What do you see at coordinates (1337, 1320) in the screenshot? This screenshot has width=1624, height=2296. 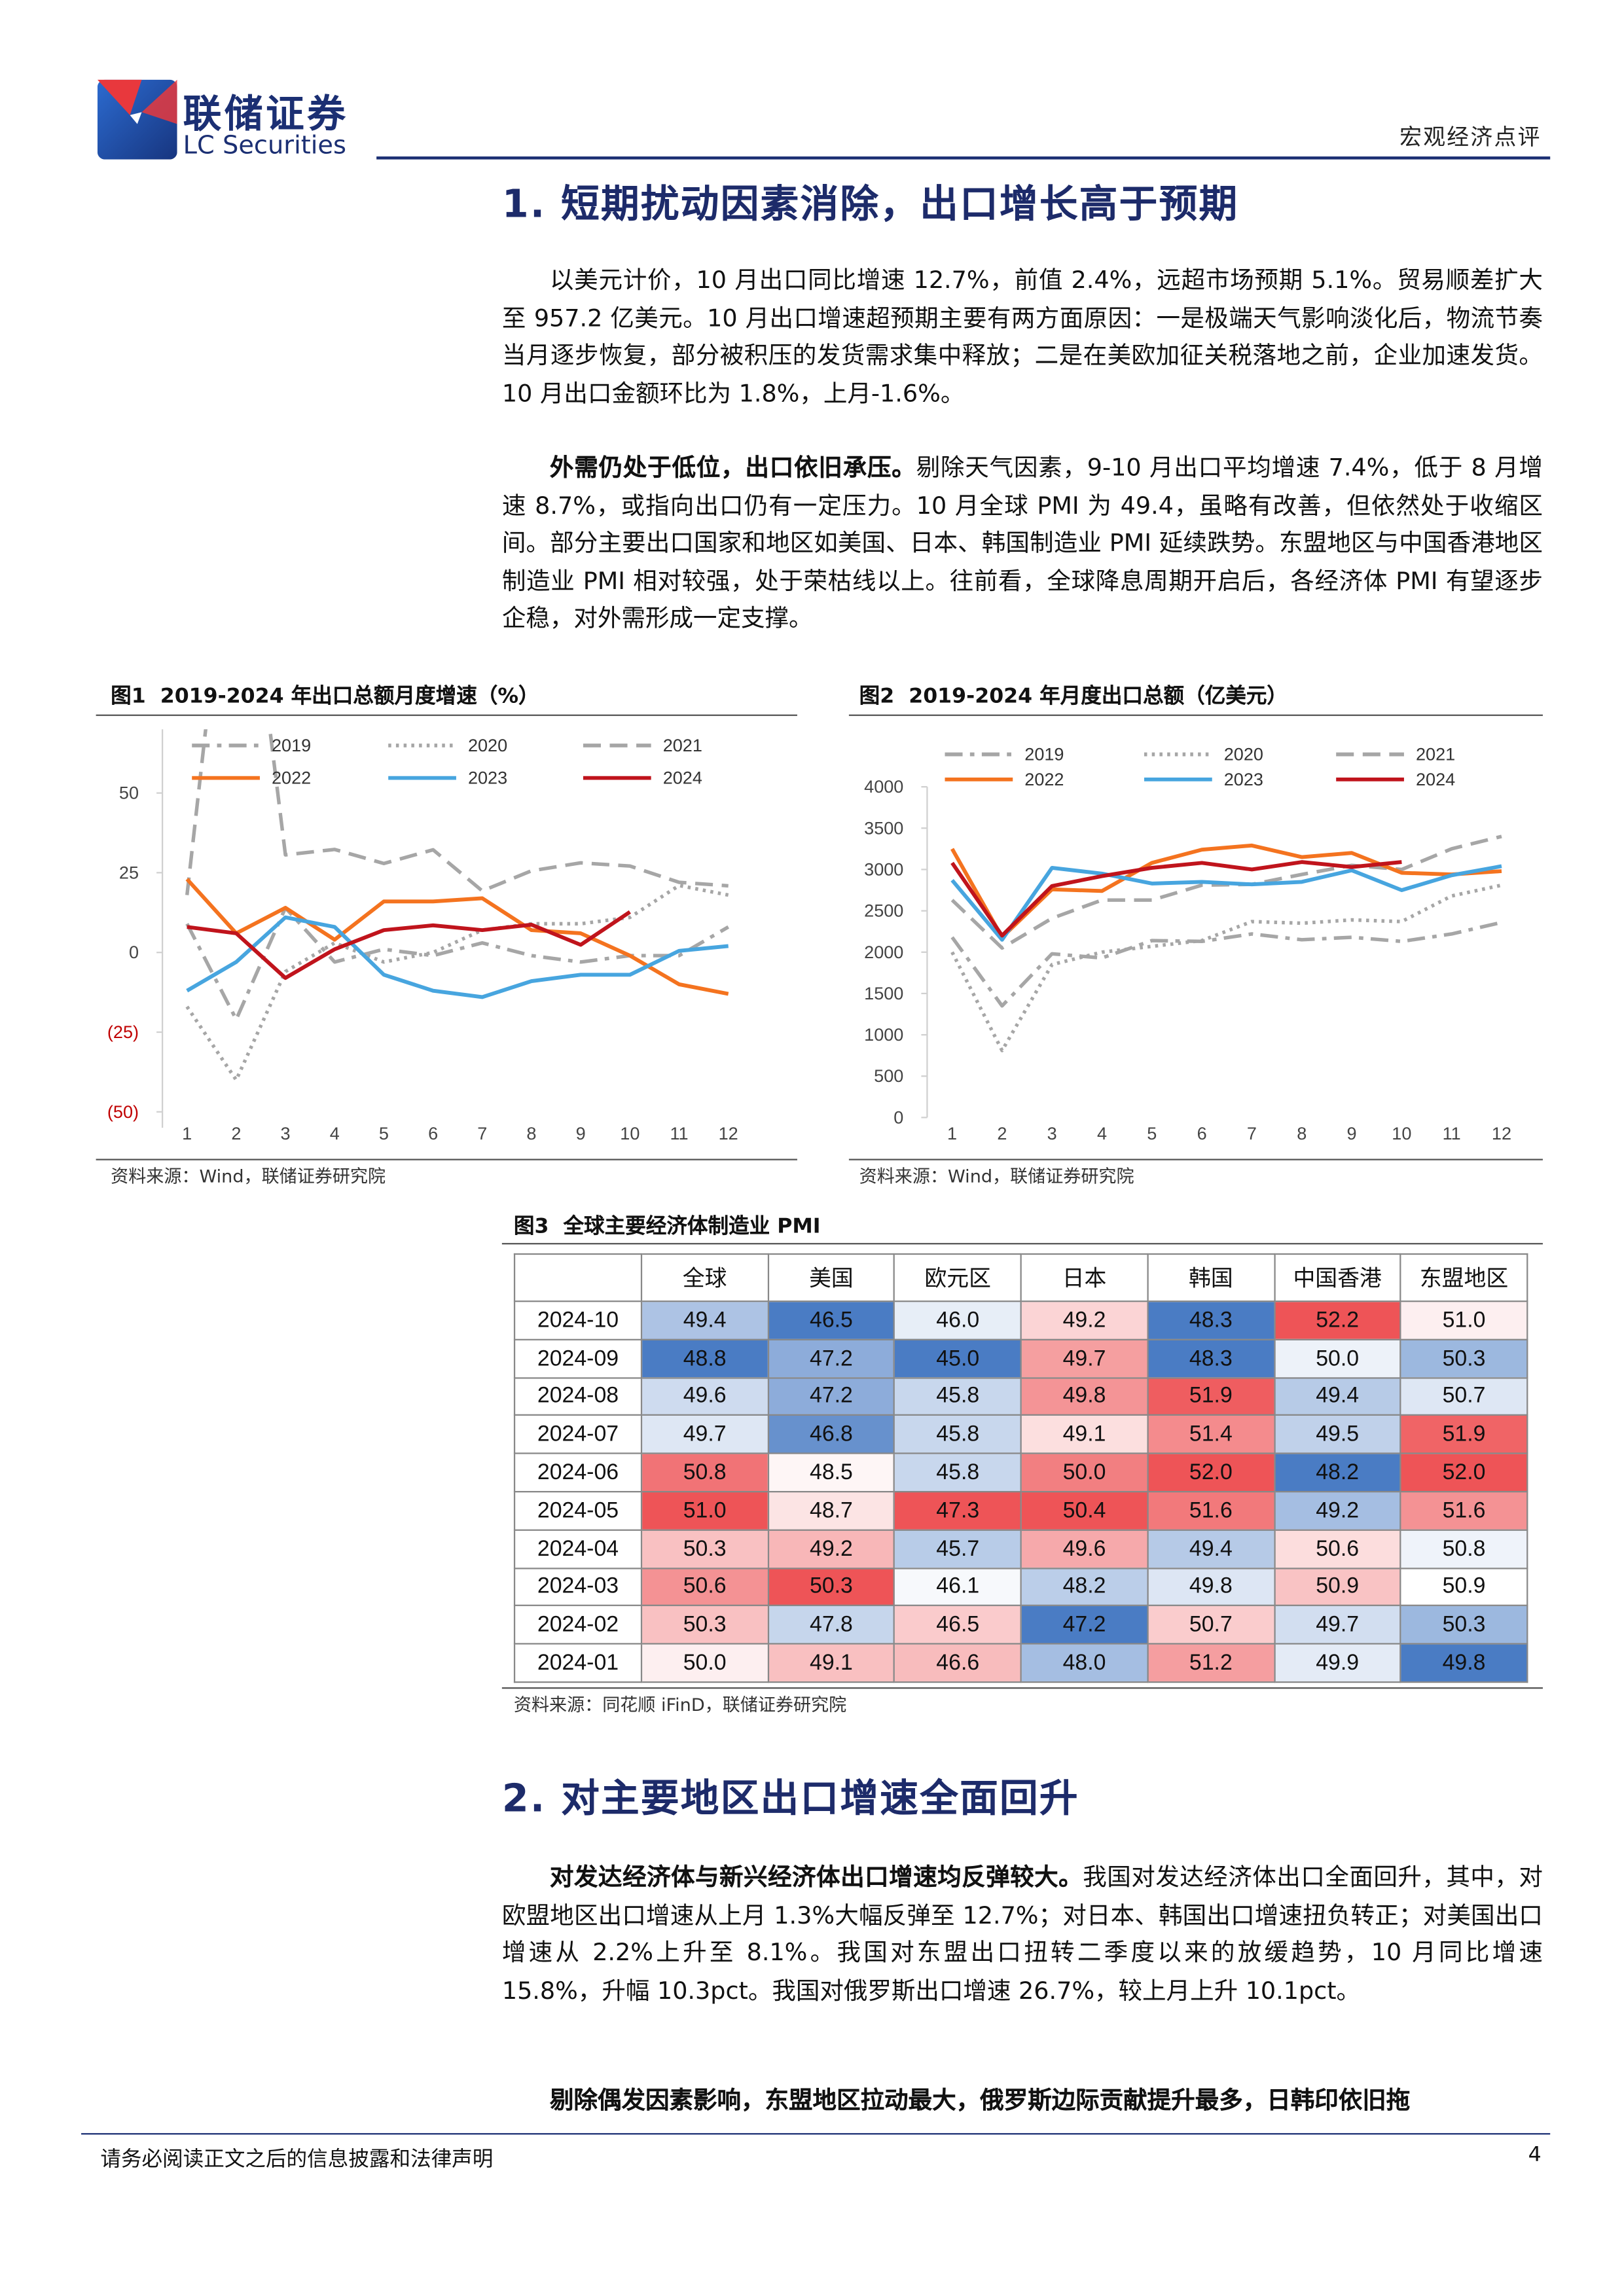 I see `table-cell: 52.2` at bounding box center [1337, 1320].